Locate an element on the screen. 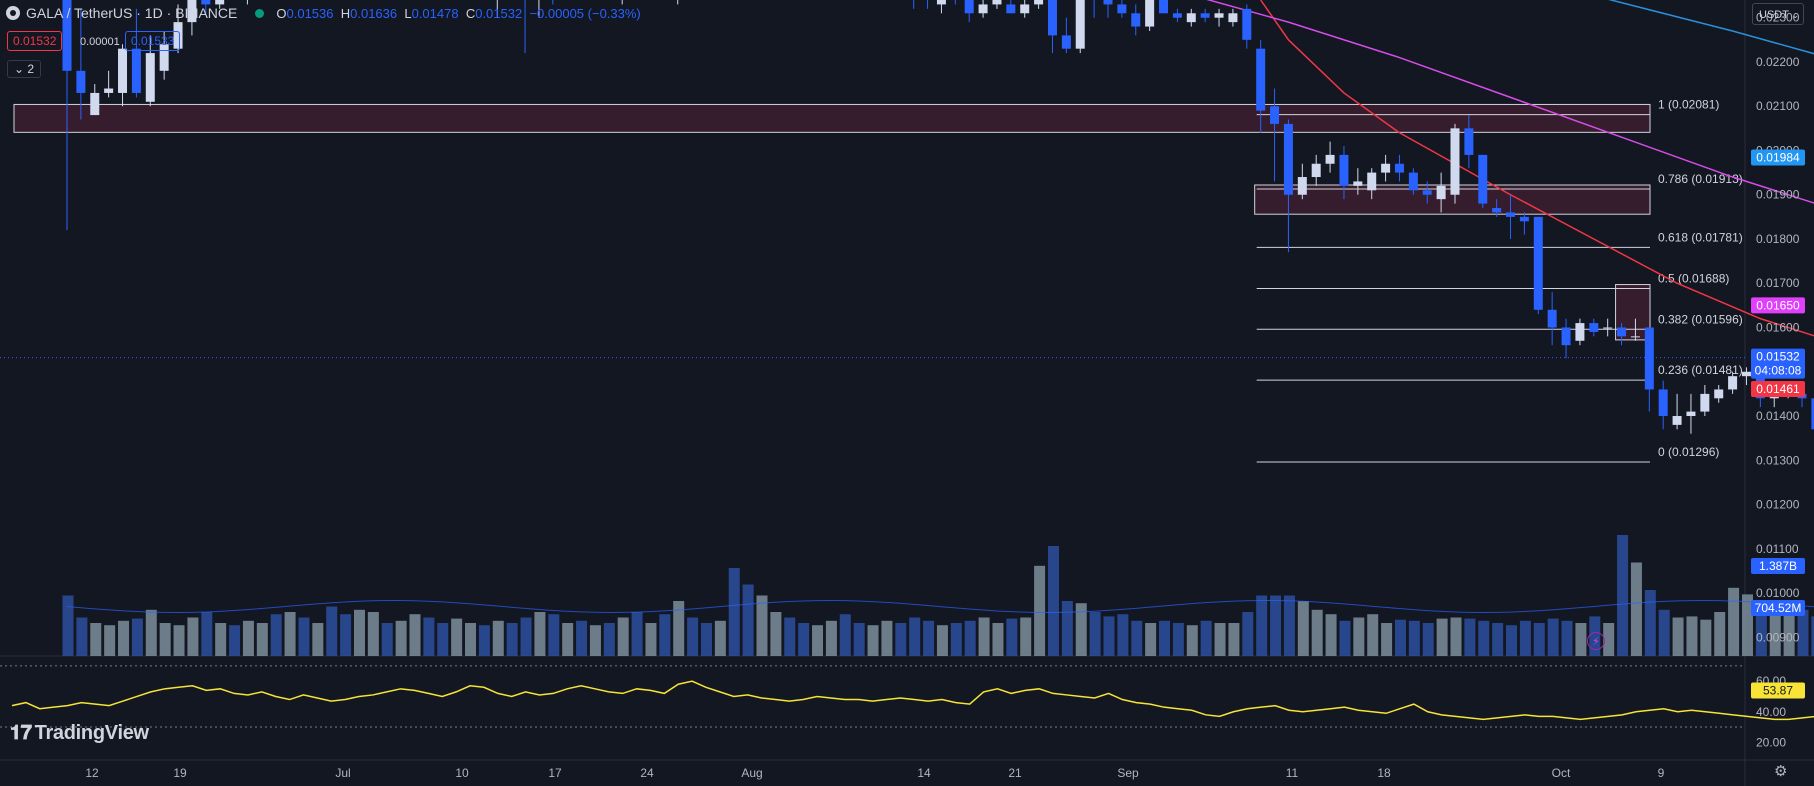 This screenshot has width=1814, height=786. sell-price-button: 0.01532 is located at coordinates (35, 41).